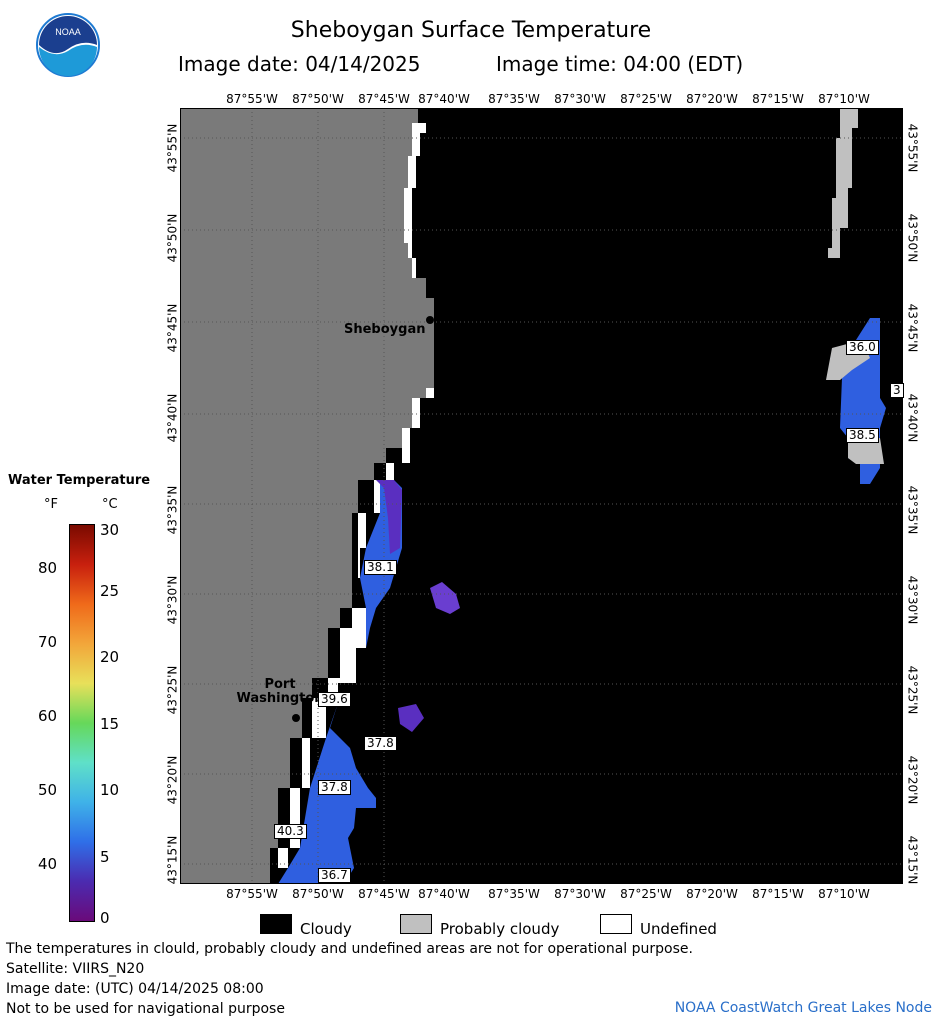 This screenshot has height=1025, width=942. I want to click on lat-label-right-1: 43°50'N, so click(912, 238).